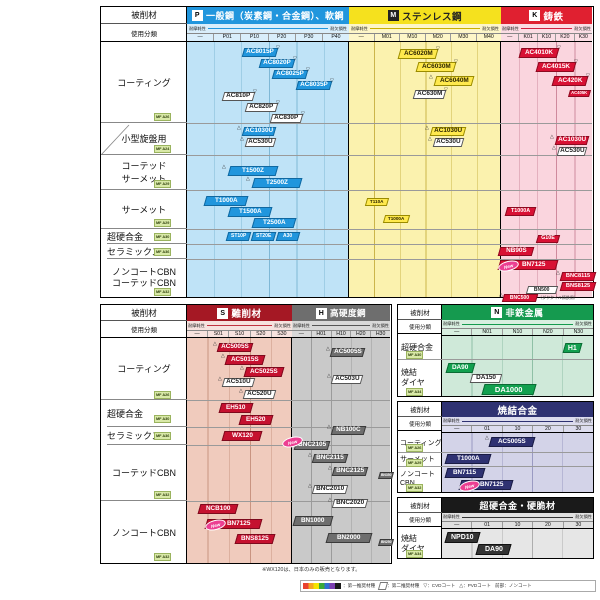 The image size is (600, 600). I want to click on grade-chip: EH510, so click(236, 408).